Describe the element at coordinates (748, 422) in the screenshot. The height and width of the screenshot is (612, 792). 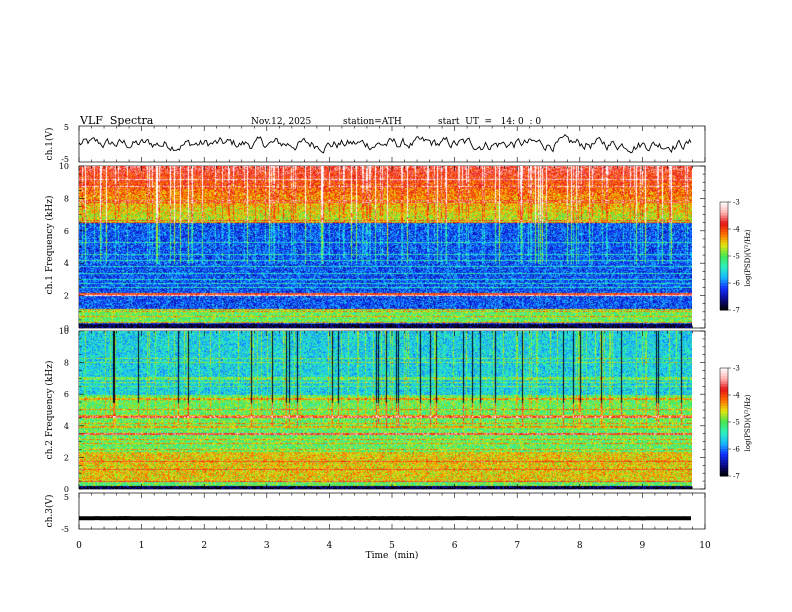
I see `ch2-colorbar-label: log(PSD)(V²/Hz)` at that location.